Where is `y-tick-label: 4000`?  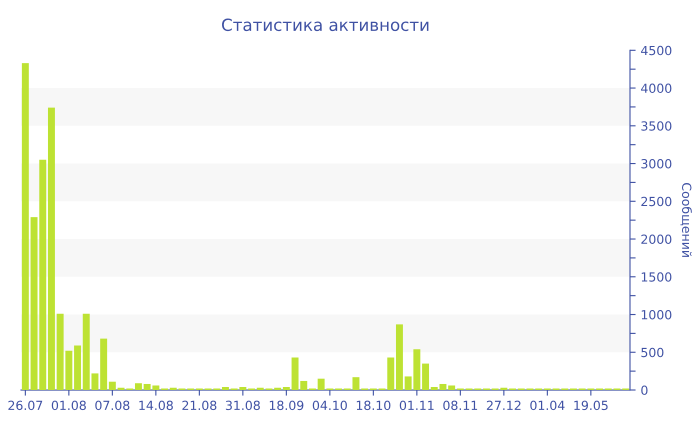
y-tick-label: 4000 is located at coordinates (656, 88).